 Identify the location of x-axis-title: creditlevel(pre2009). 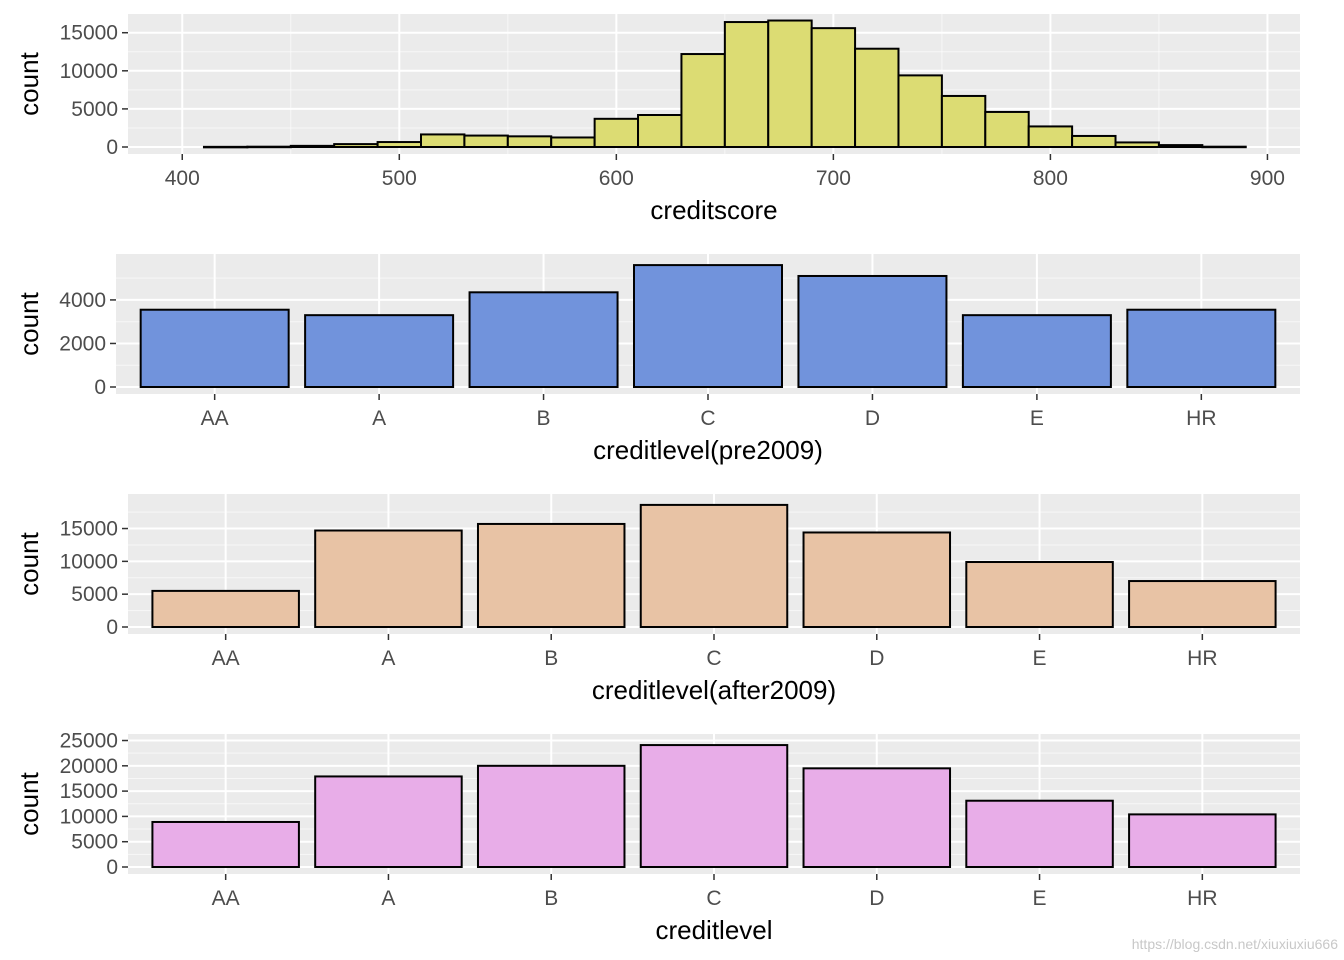
(708, 450).